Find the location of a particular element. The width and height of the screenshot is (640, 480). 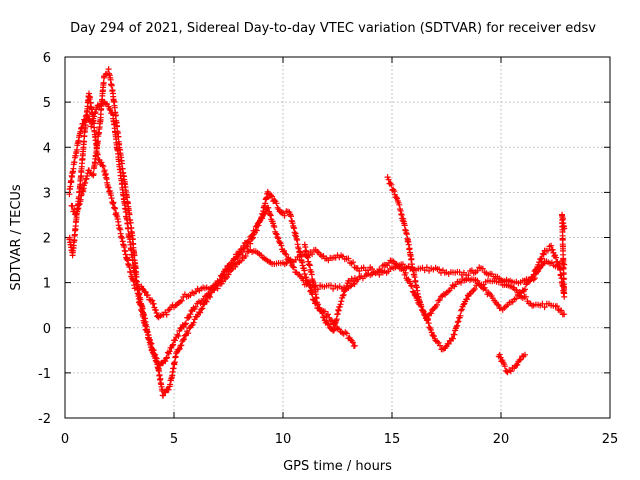

y-tick-label: -1 is located at coordinates (44, 374).